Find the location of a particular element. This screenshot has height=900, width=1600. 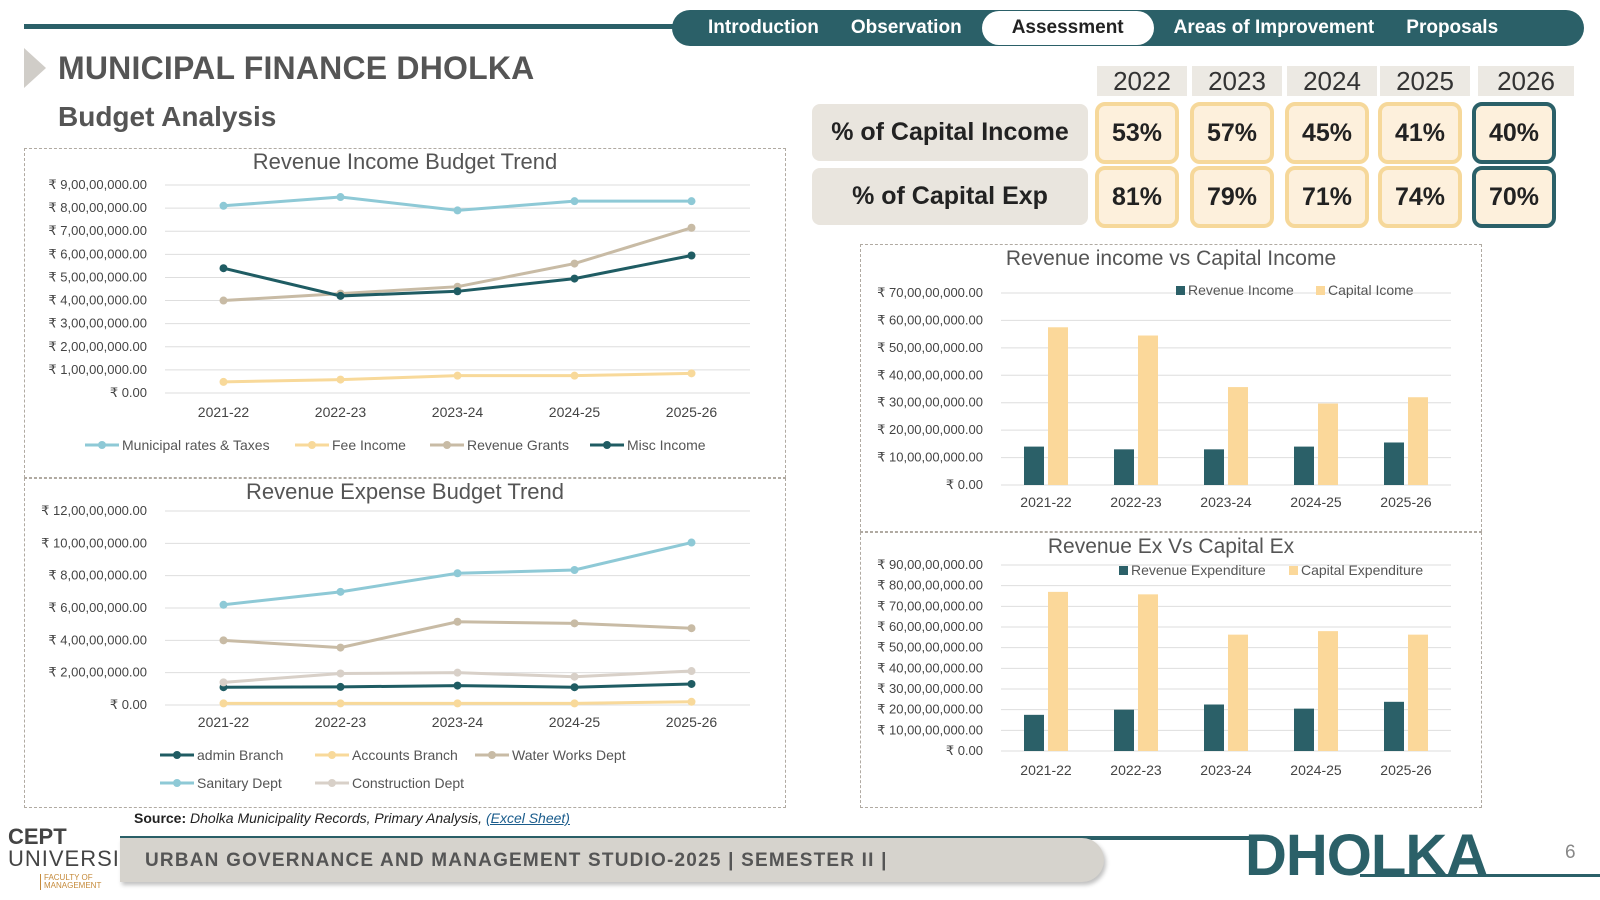

chart-title: Revenue income vs Capital Income is located at coordinates (1171, 258).